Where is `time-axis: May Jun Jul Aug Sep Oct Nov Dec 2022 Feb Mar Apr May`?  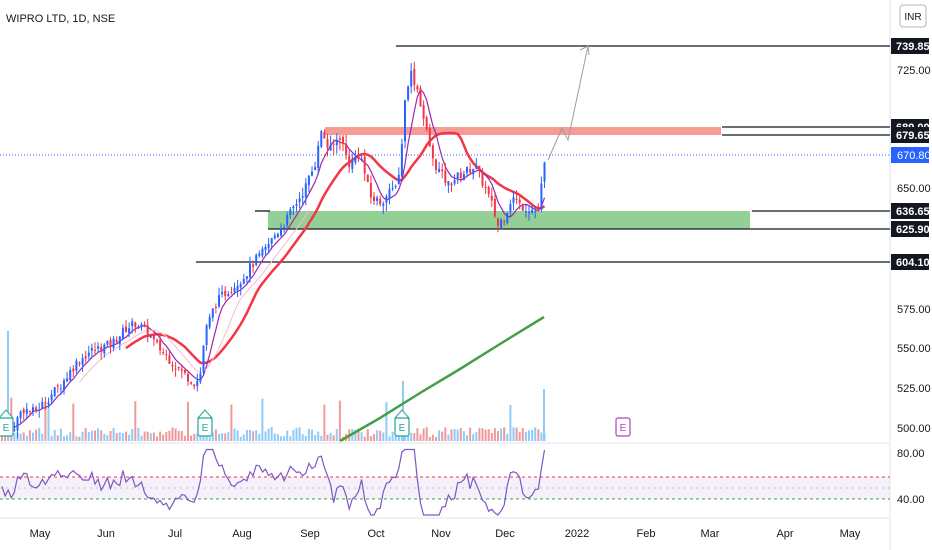 time-axis: May Jun Jul Aug Sep Oct Nov Dec 2022 Feb Mar Apr May is located at coordinates (445, 534).